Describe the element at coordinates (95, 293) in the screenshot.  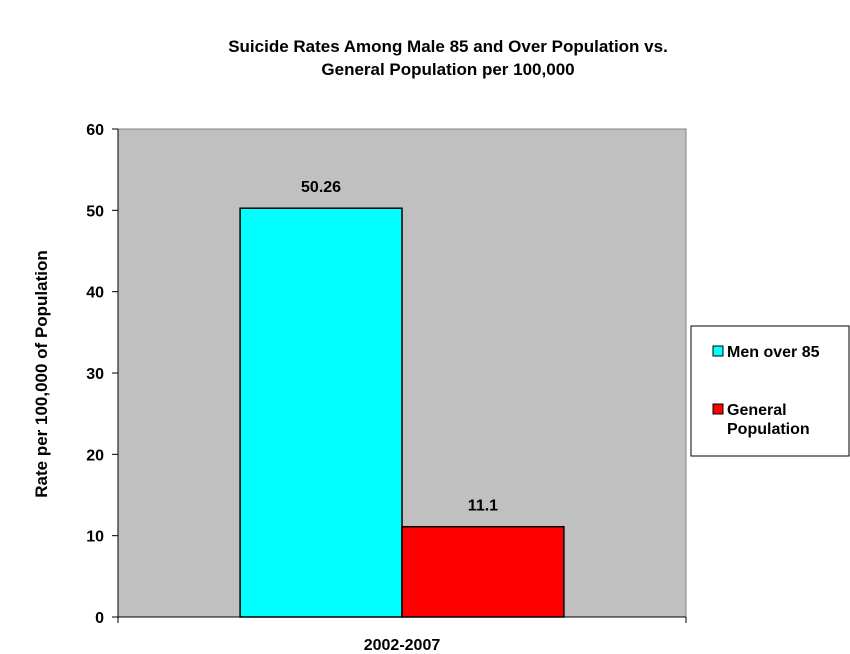
I see `y-tick-label: 40` at that location.